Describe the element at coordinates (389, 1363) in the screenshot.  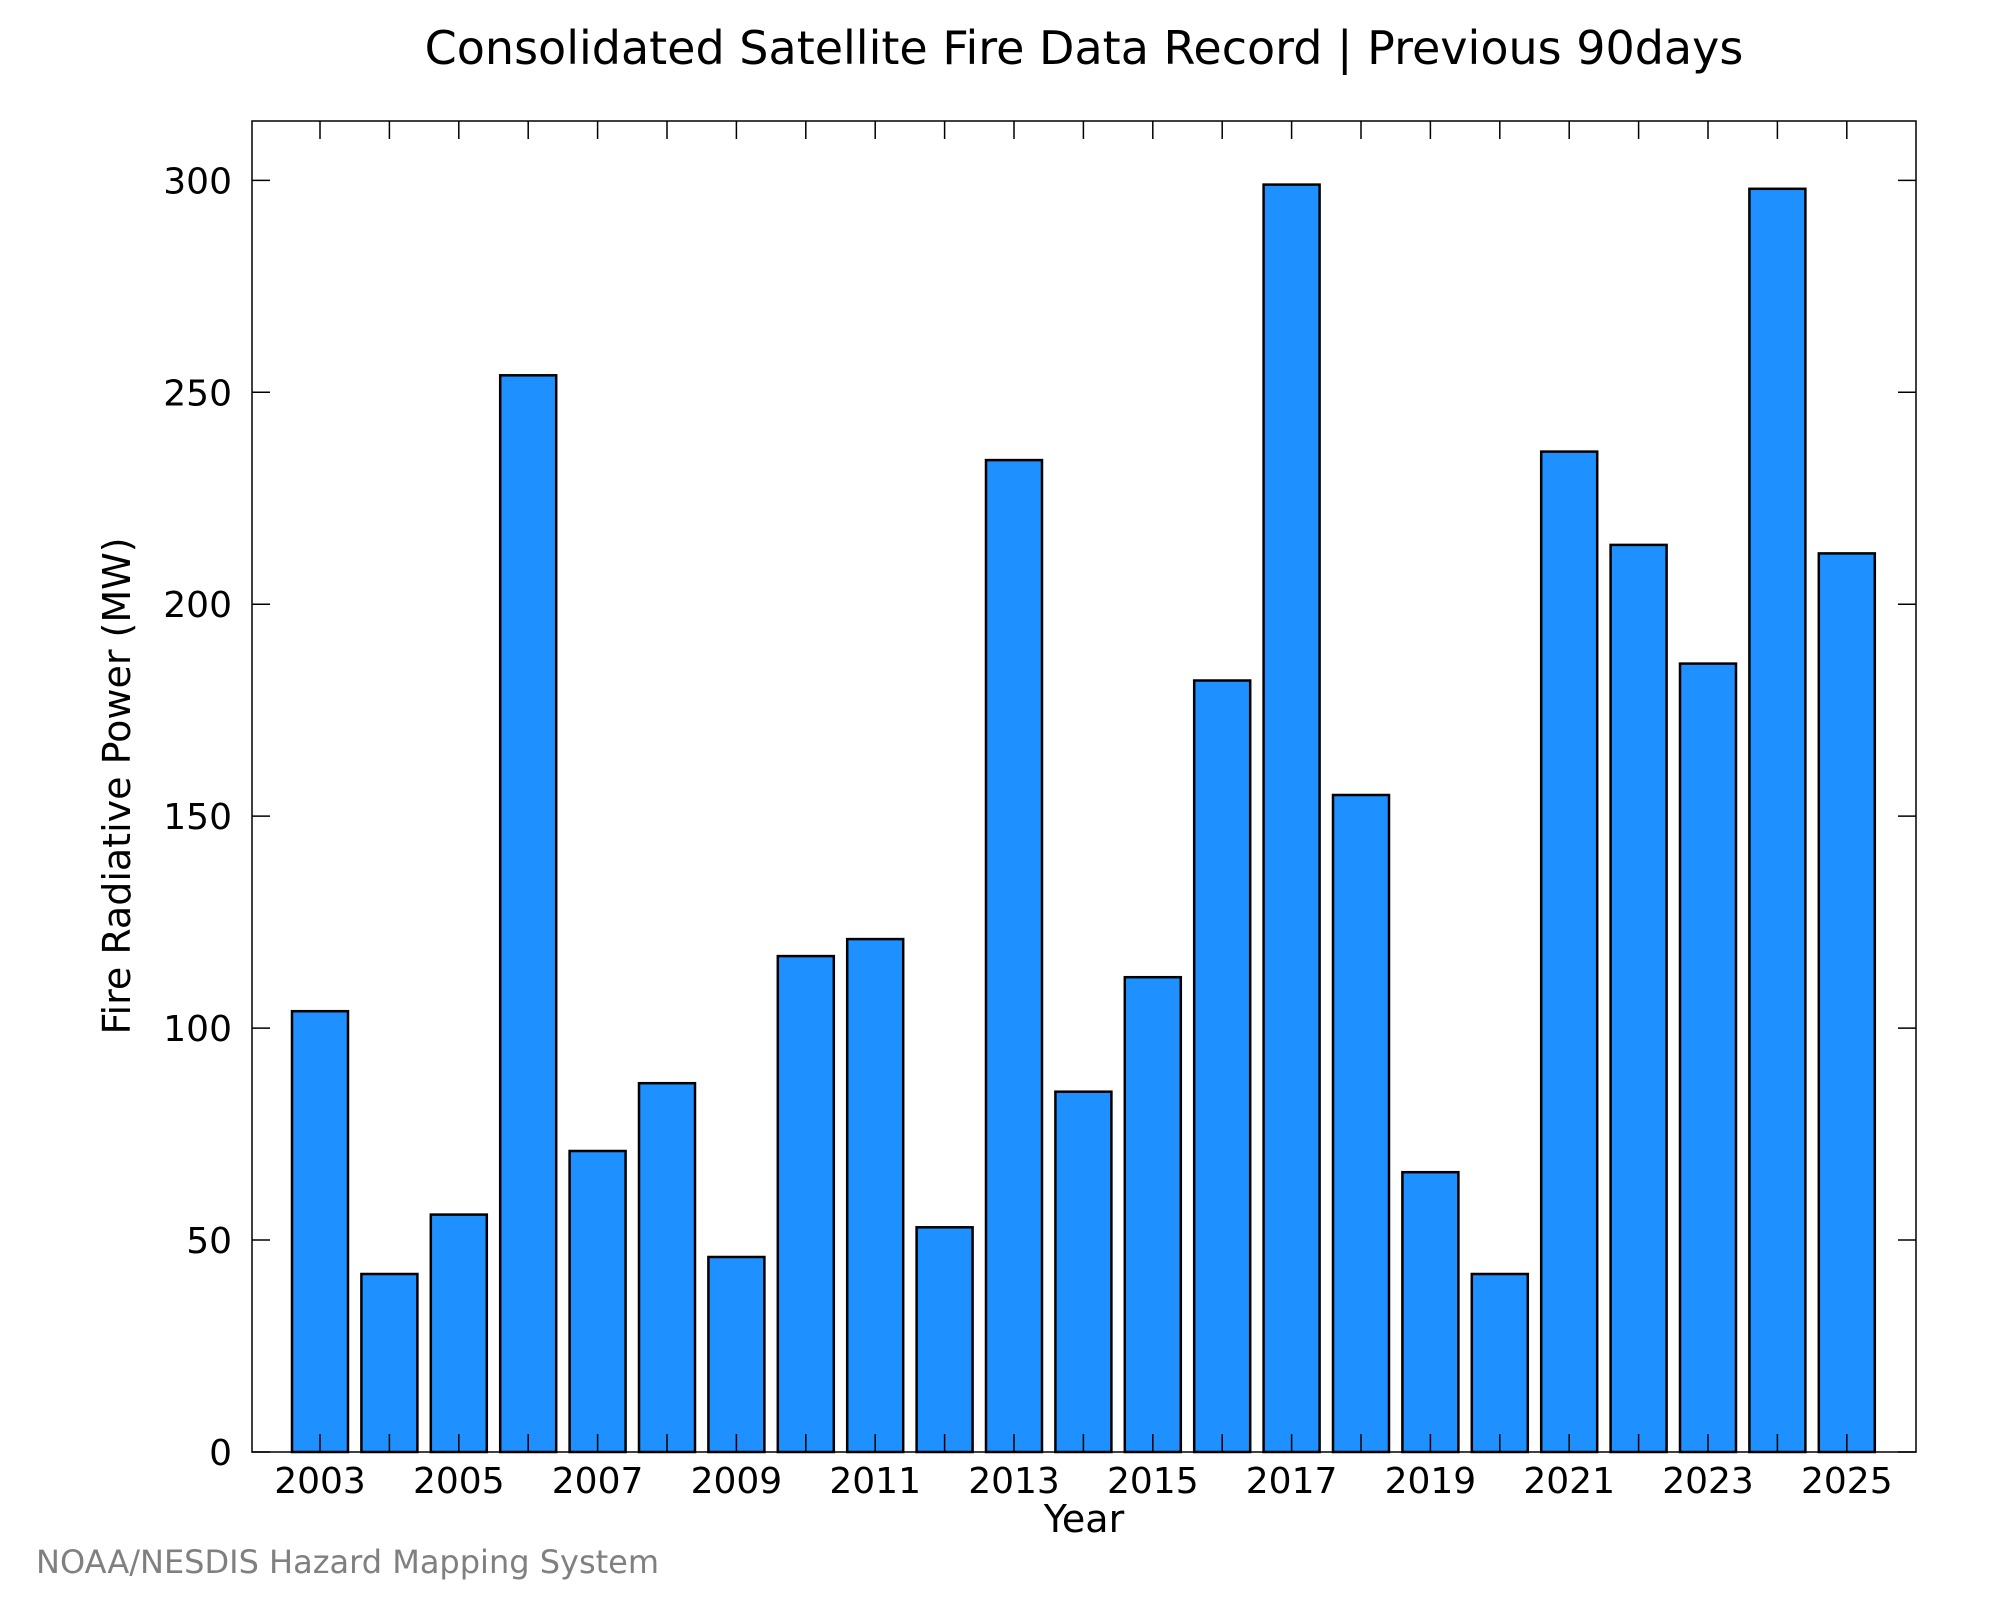
I see `bar-2004` at that location.